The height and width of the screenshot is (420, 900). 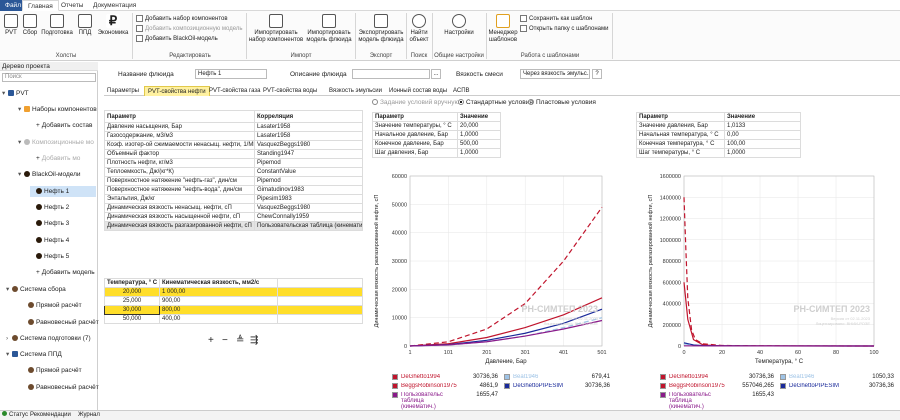 What do you see at coordinates (30, 24) in the screenshot?
I see `gathering-button: Сбор` at bounding box center [30, 24].